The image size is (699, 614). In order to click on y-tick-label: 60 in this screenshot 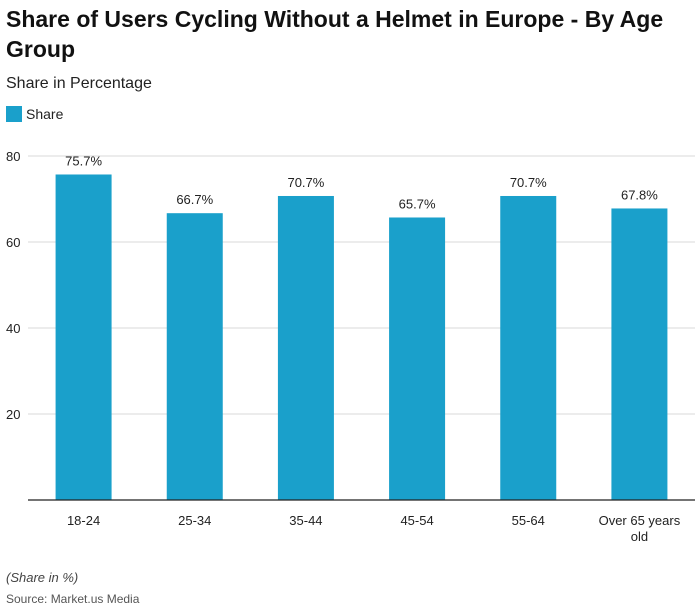, I will do `click(13, 242)`.